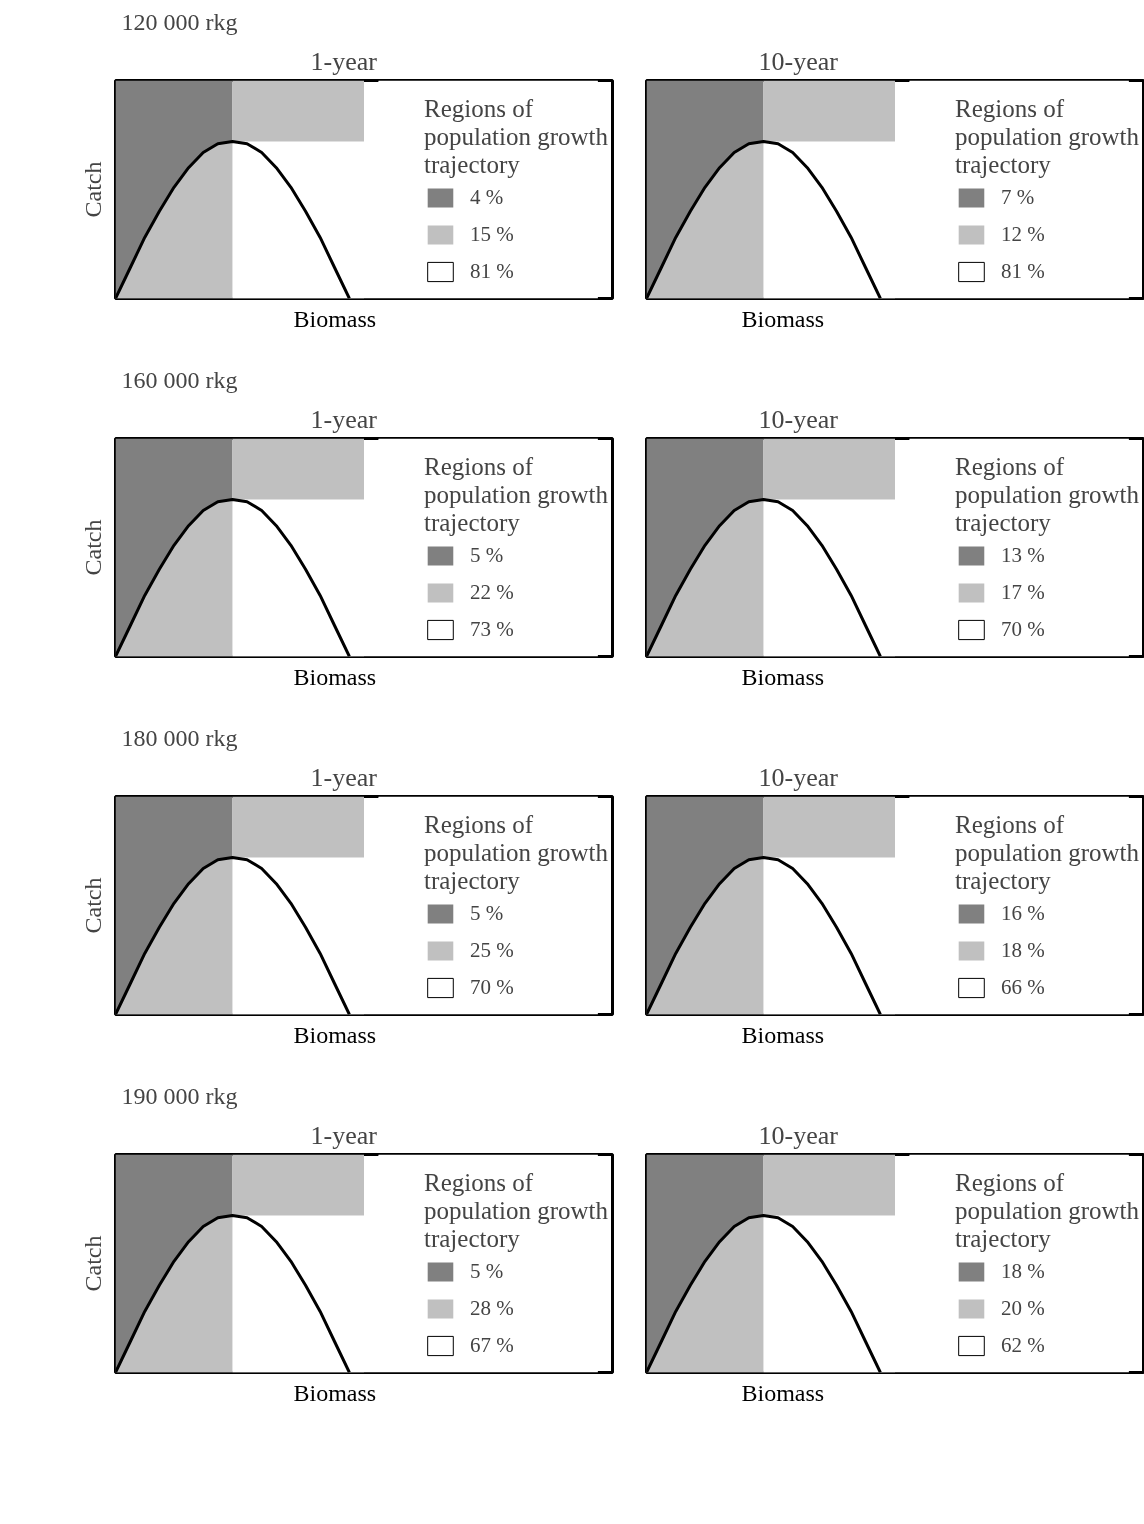 The image size is (1144, 1524). Describe the element at coordinates (179, 379) in the screenshot. I see `text: 160 000 rkg` at that location.